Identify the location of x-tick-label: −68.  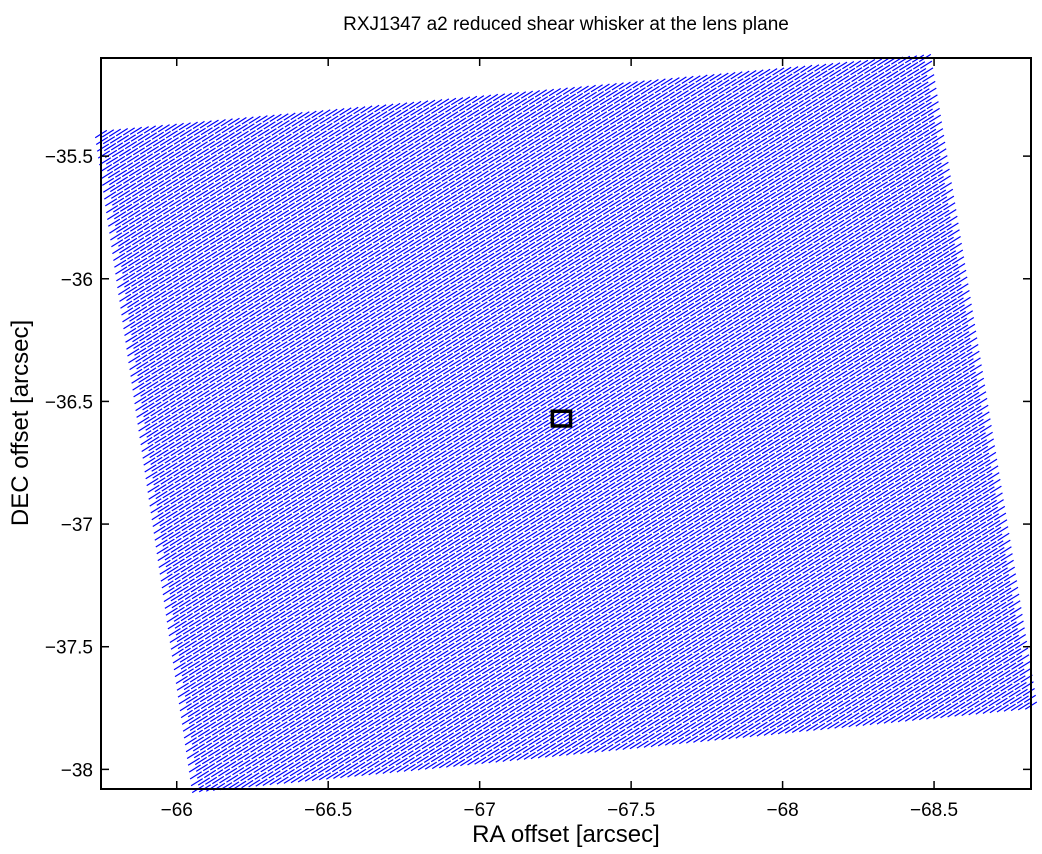
(782, 810).